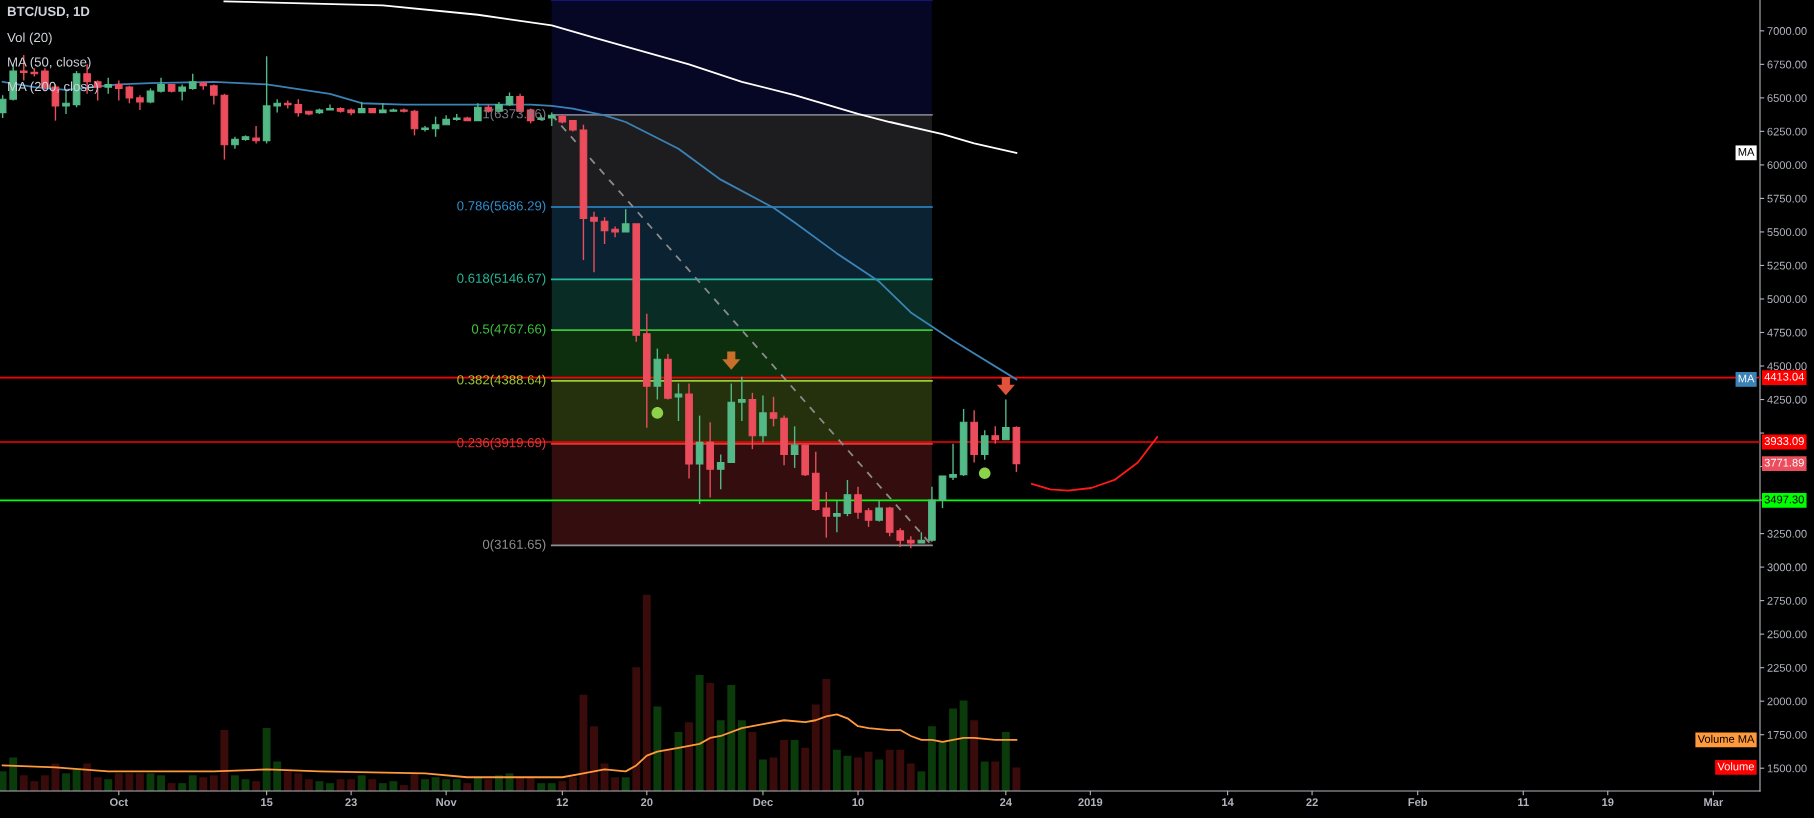 The width and height of the screenshot is (1814, 818). I want to click on ref-line-label: 3497.30, so click(1784, 499).